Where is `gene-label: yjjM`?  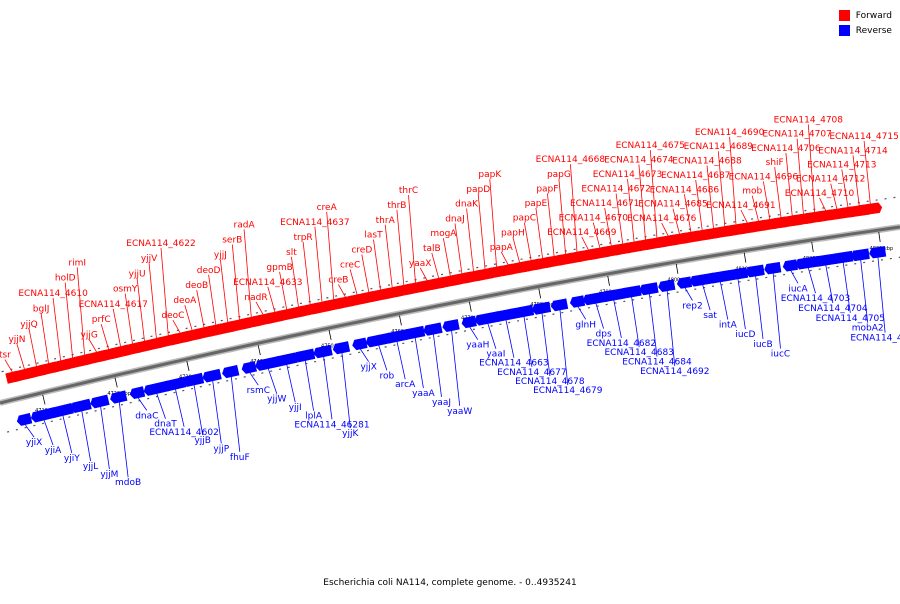
gene-label: yjjM is located at coordinates (109, 475).